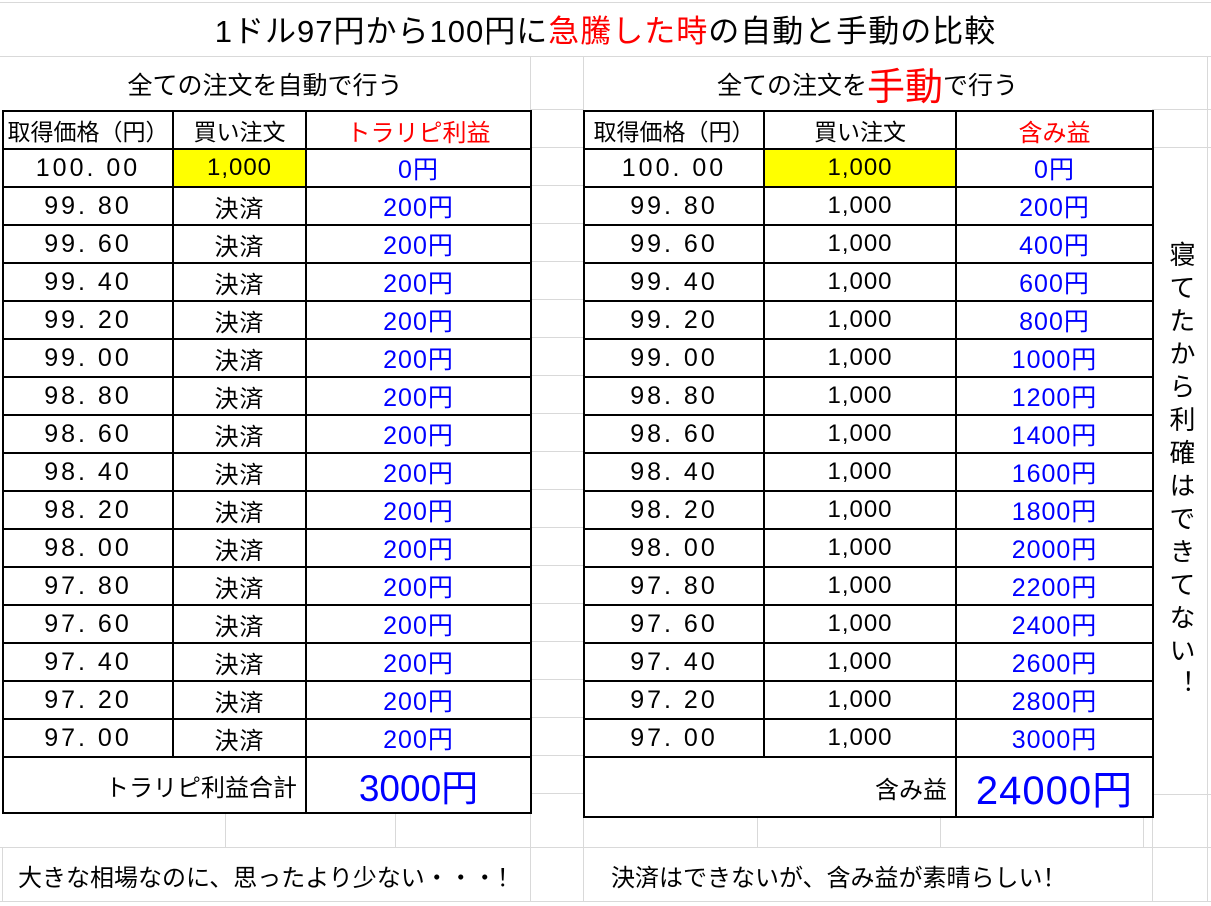  What do you see at coordinates (1054, 396) in the screenshot?
I see `profit-cell: 1200円` at bounding box center [1054, 396].